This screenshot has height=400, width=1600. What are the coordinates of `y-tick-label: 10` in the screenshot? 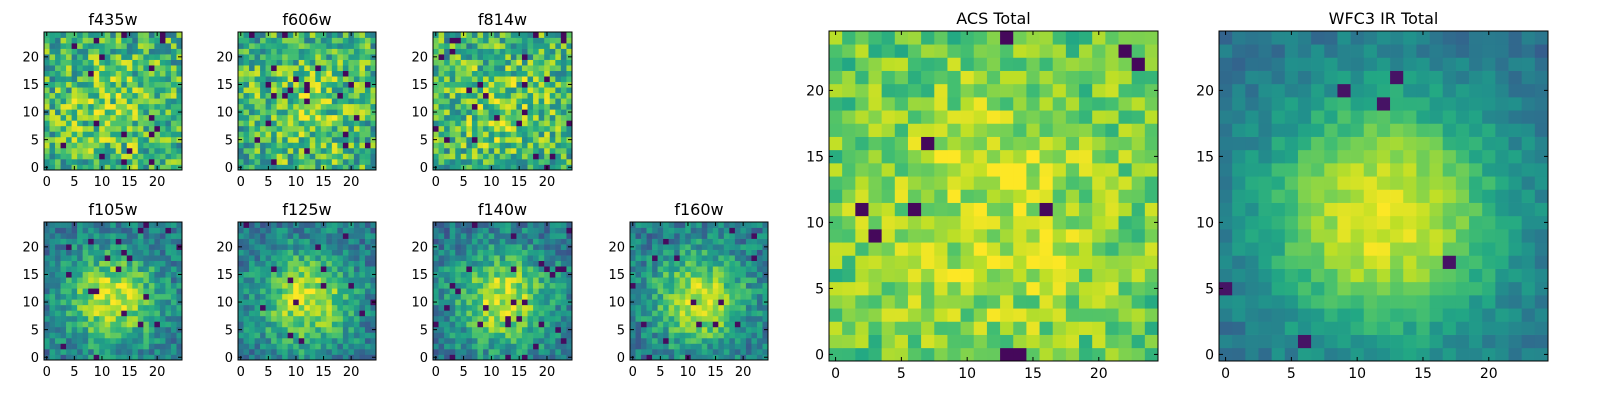 It's located at (616, 303).